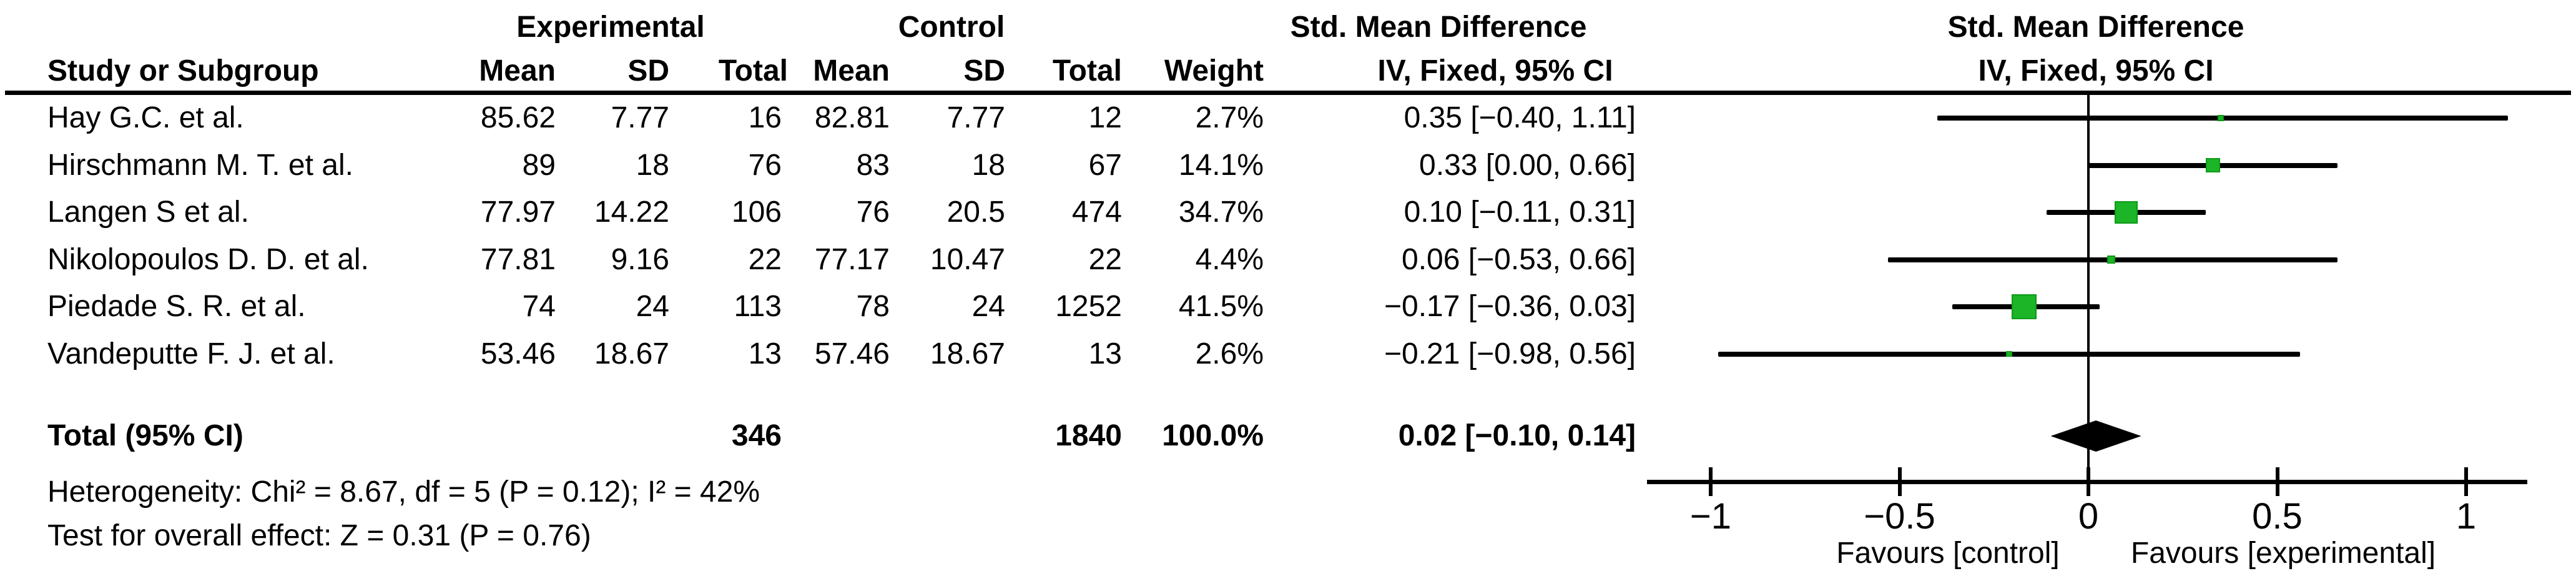 The height and width of the screenshot is (586, 2576). What do you see at coordinates (975, 117) in the screenshot?
I see `cell-ctrl-sd: 7.77` at bounding box center [975, 117].